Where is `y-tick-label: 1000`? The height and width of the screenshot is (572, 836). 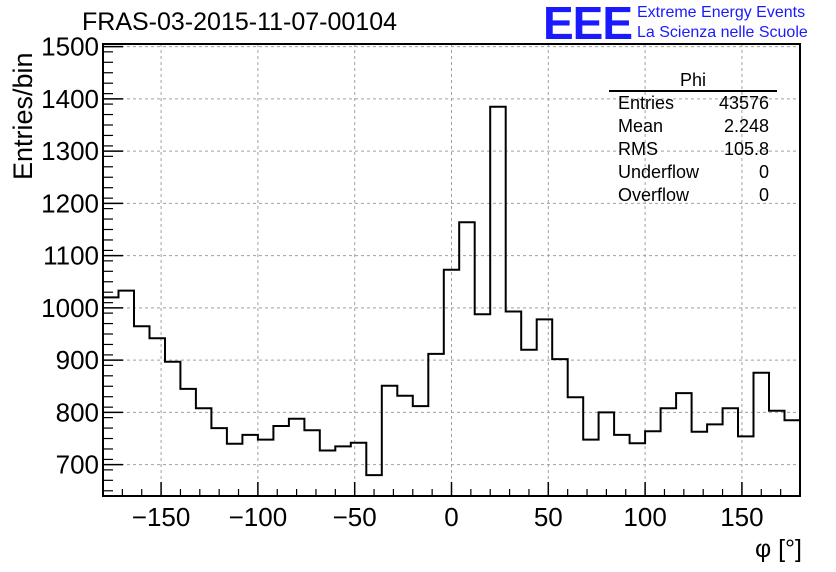 y-tick-label: 1000 is located at coordinates (70, 308).